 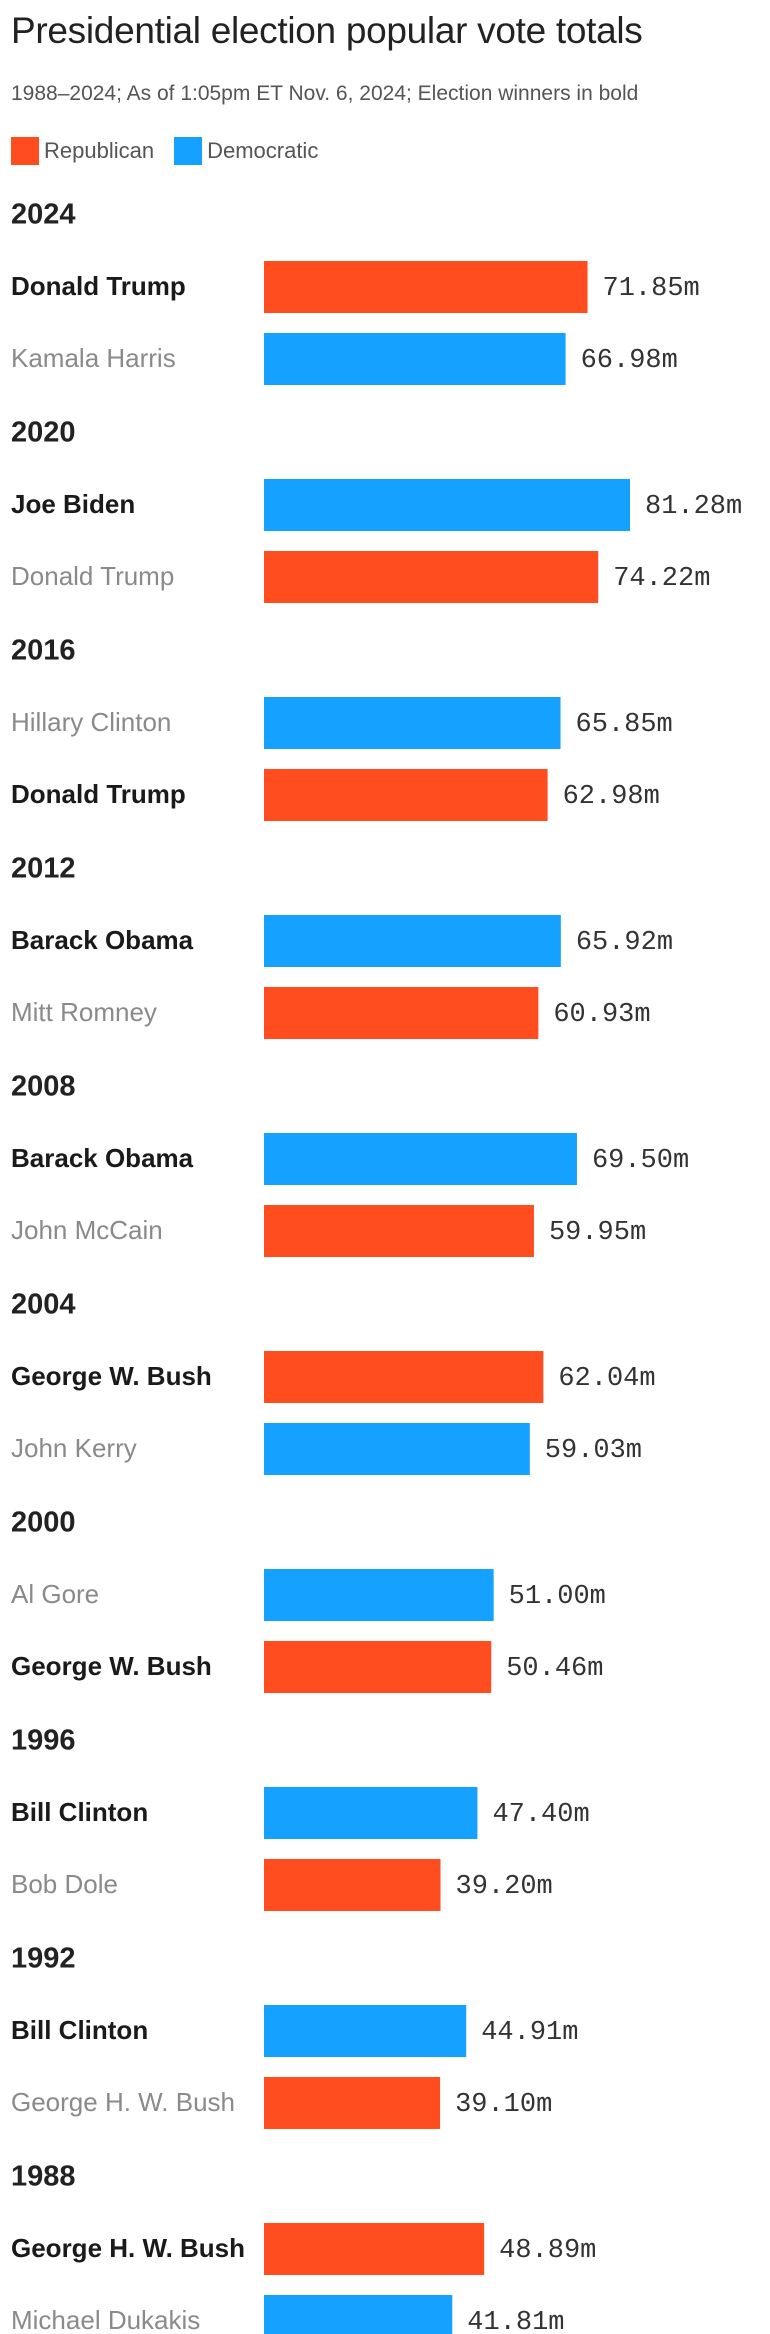 I want to click on year-label: 2000, so click(x=43, y=1523).